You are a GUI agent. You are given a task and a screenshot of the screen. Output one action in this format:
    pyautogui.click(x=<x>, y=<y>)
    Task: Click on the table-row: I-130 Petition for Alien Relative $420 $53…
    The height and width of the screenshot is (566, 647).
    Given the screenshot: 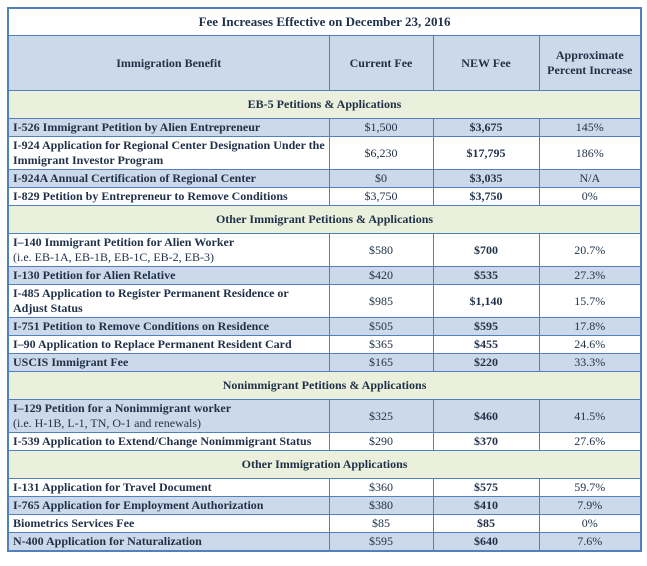 What is the action you would take?
    pyautogui.click(x=324, y=275)
    